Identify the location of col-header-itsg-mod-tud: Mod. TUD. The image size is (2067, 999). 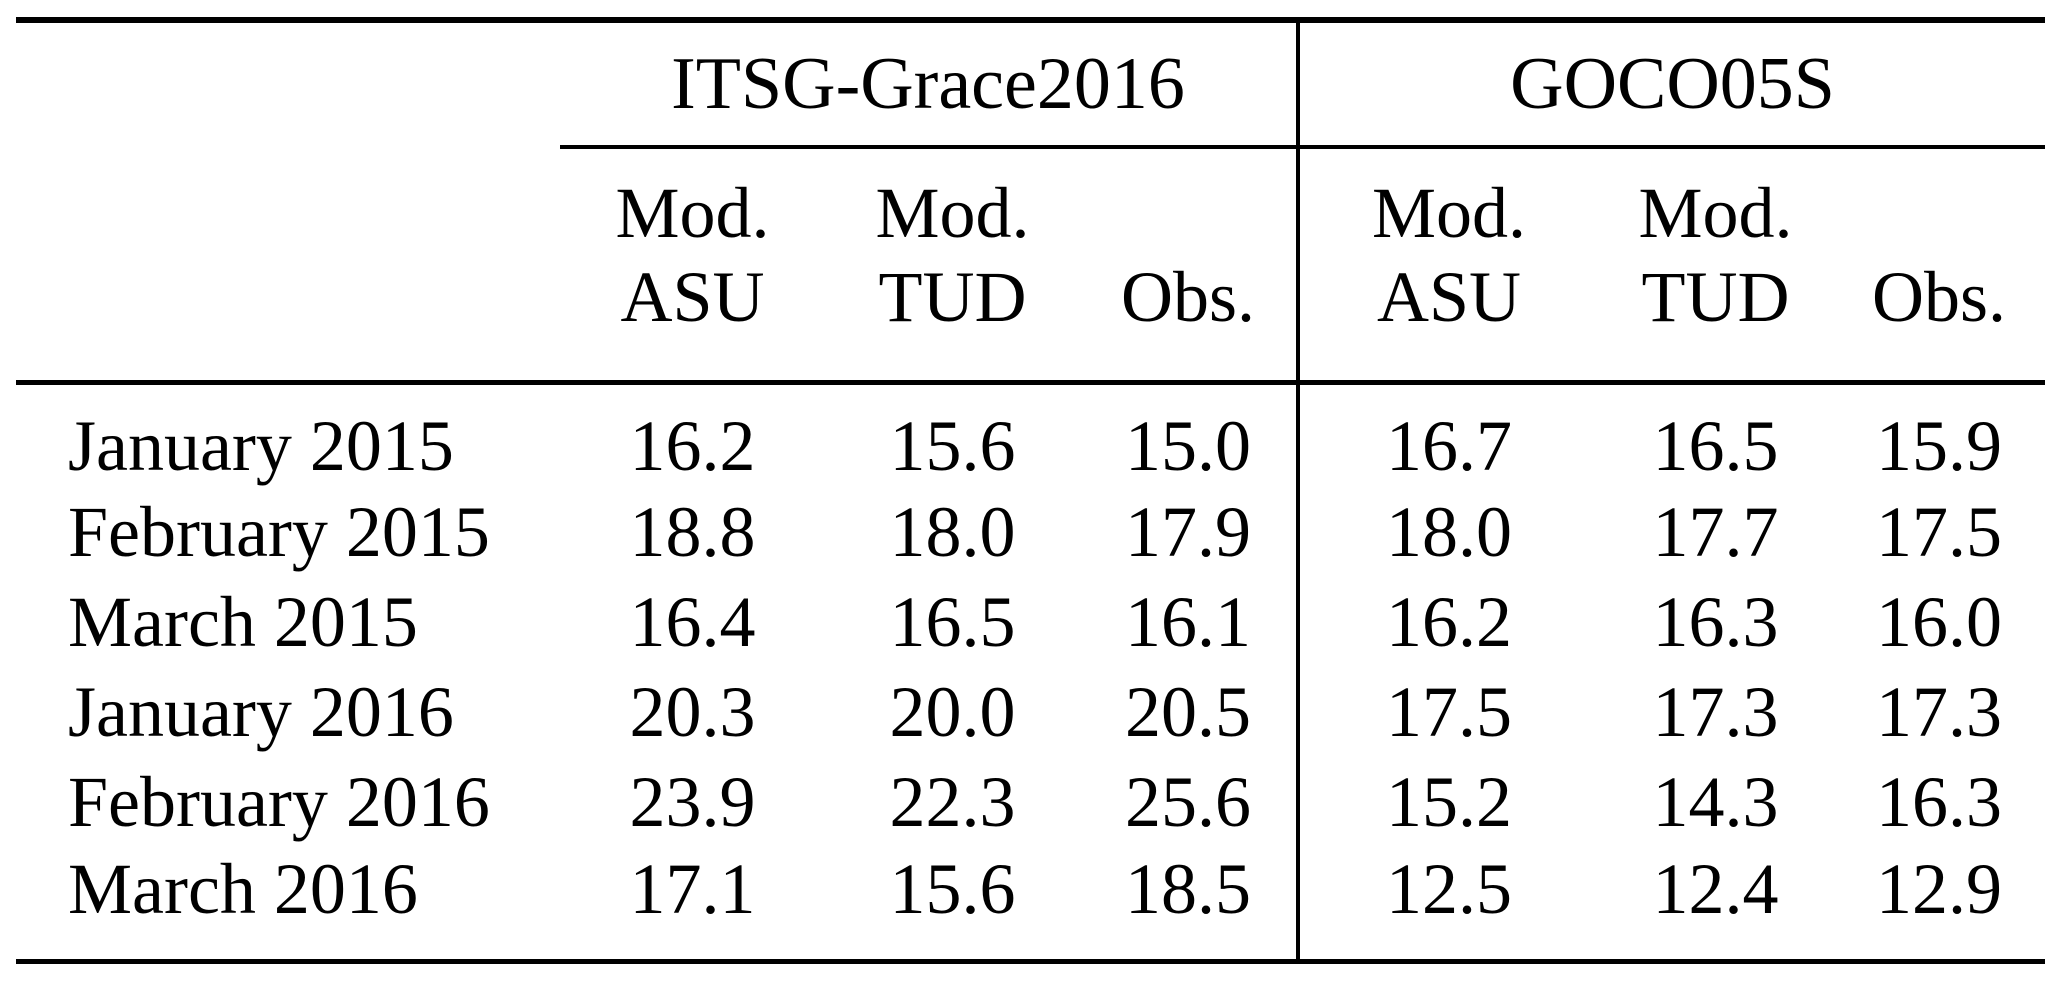
(952, 266).